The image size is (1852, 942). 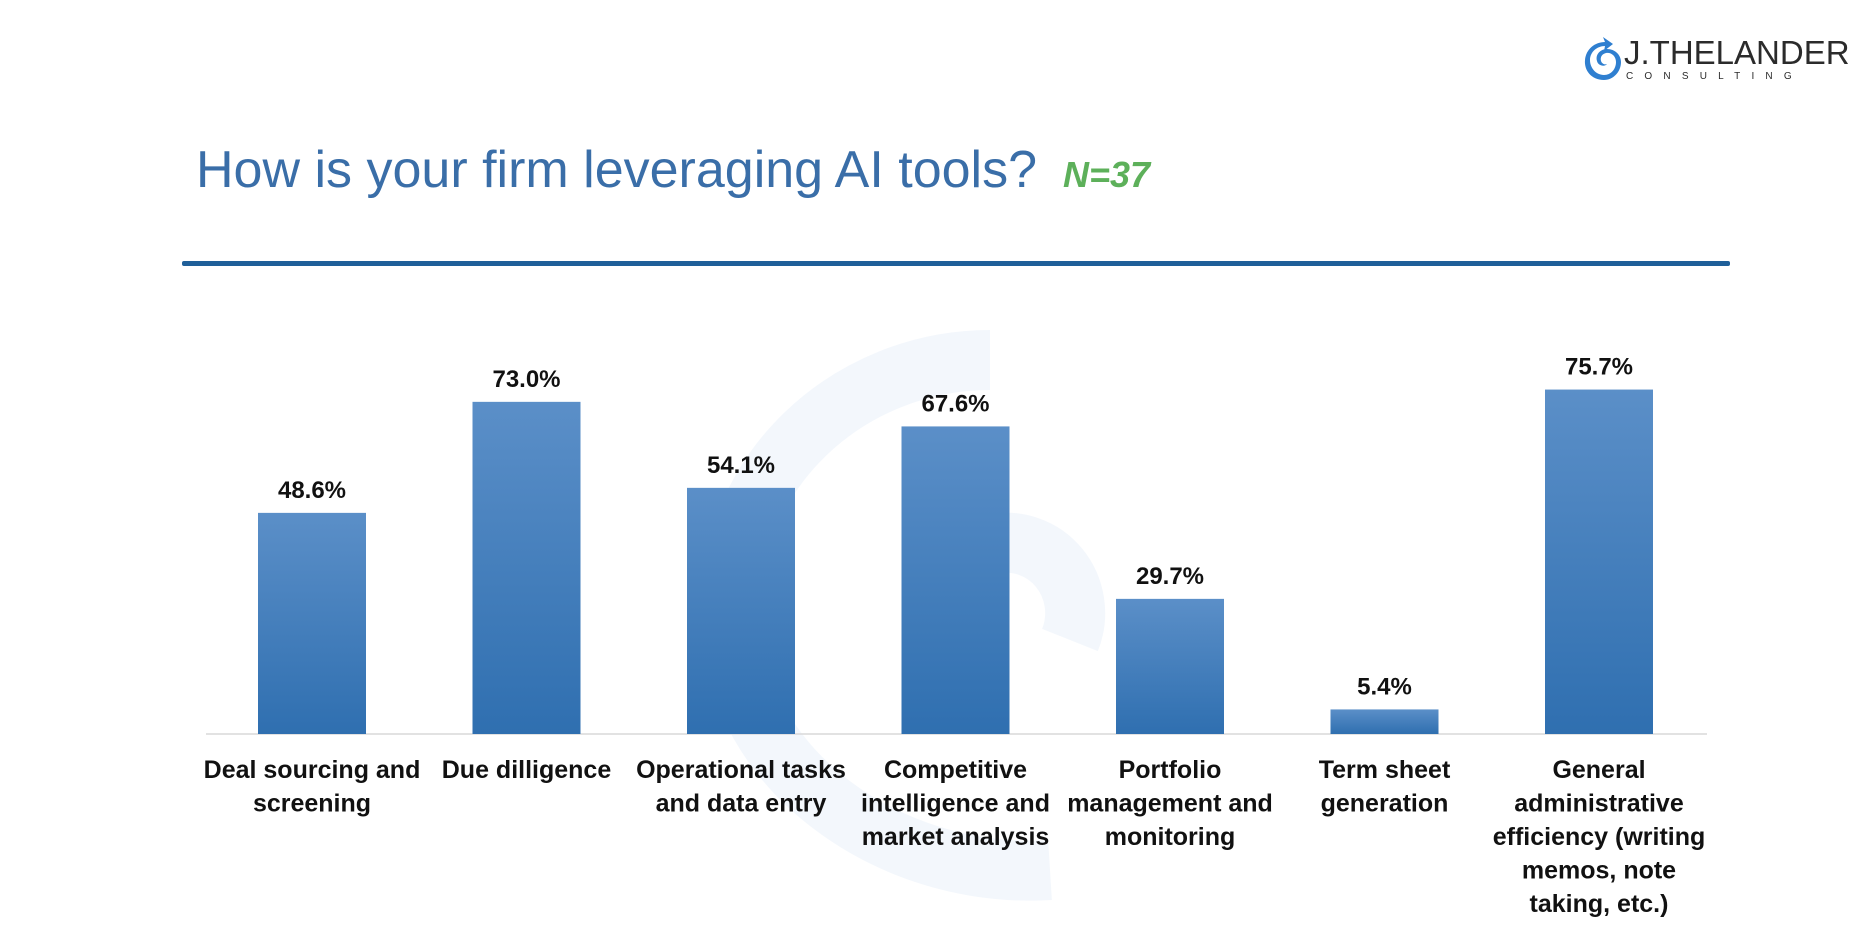 What do you see at coordinates (617, 170) in the screenshot?
I see `page-title: How is your firm leveraging AI tools?` at bounding box center [617, 170].